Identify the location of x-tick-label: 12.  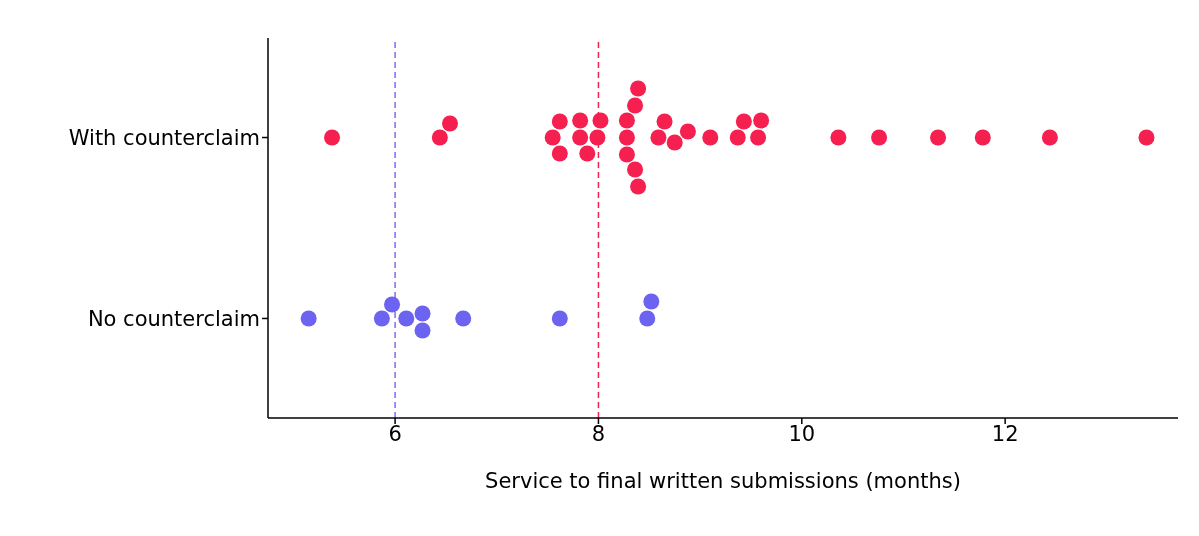
(1005, 433).